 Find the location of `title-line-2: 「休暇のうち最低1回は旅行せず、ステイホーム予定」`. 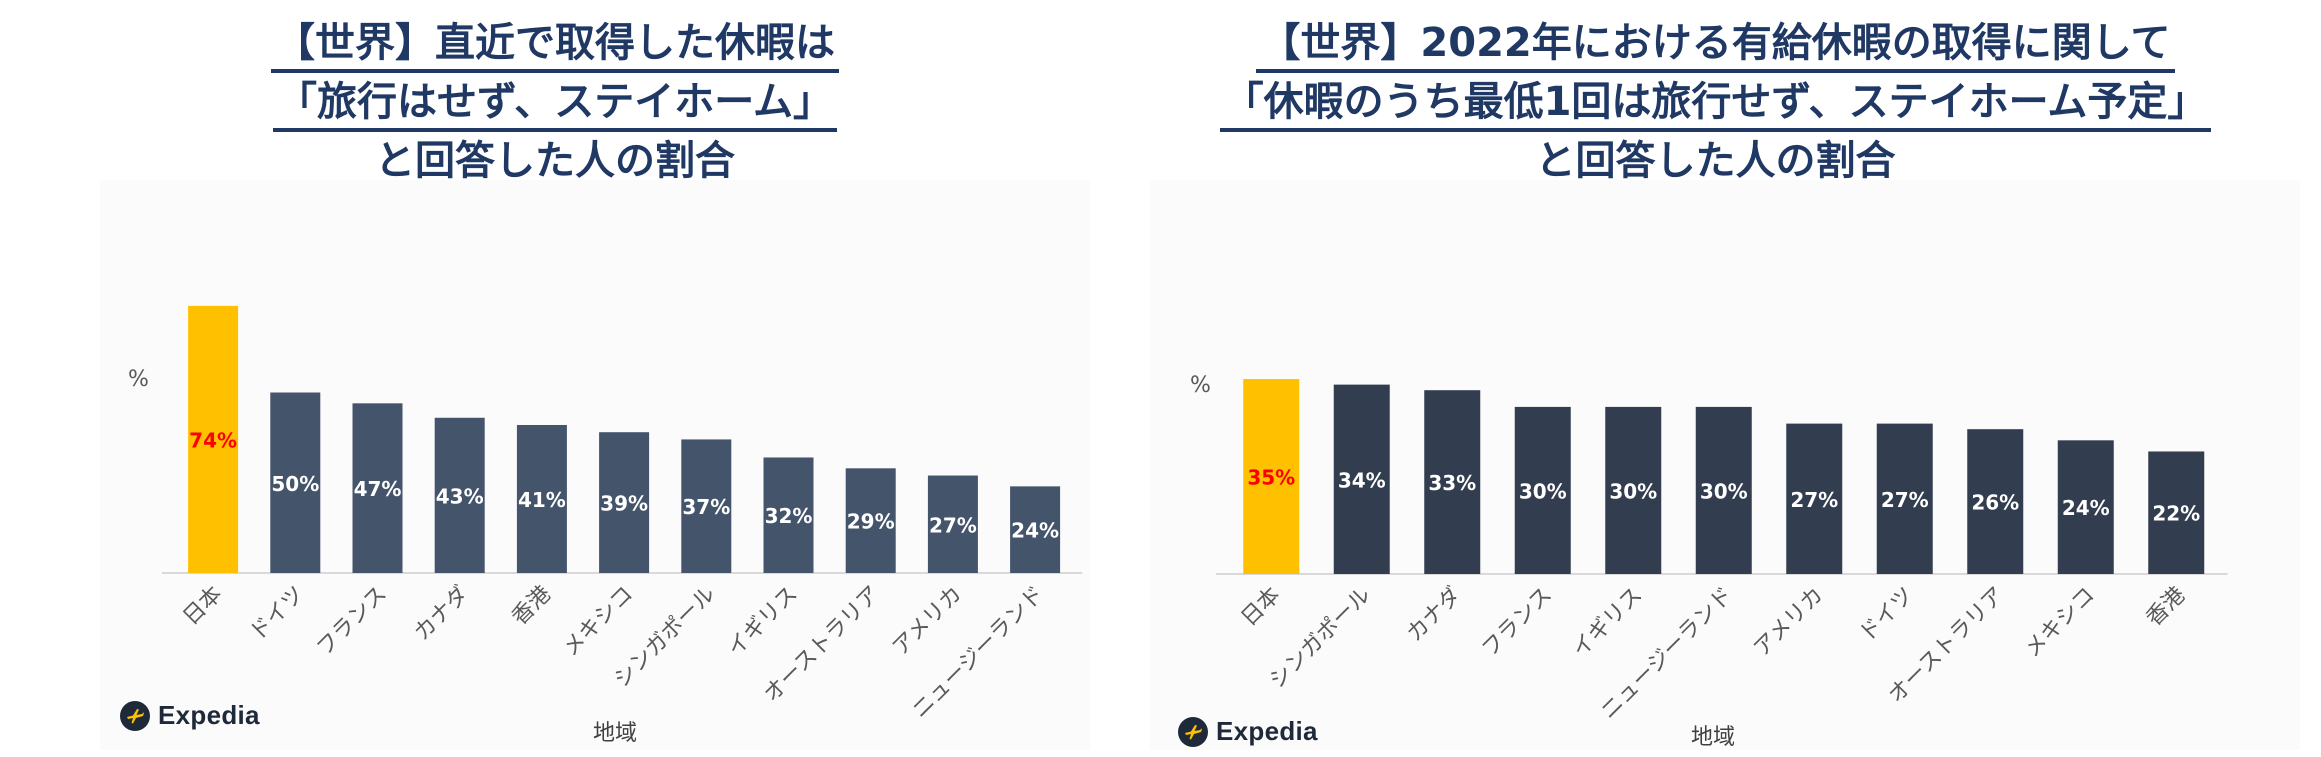

title-line-2: 「休暇のうち最低1回は旅行せず、ステイホーム予定」 is located at coordinates (1715, 104).